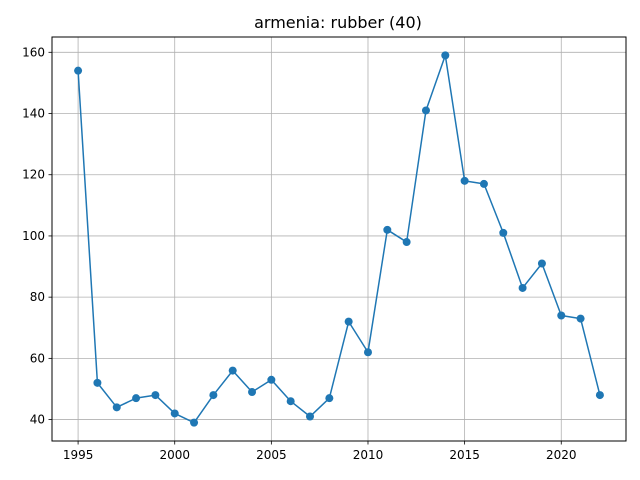  I want to click on x-tick-label: 1995, so click(78, 455).